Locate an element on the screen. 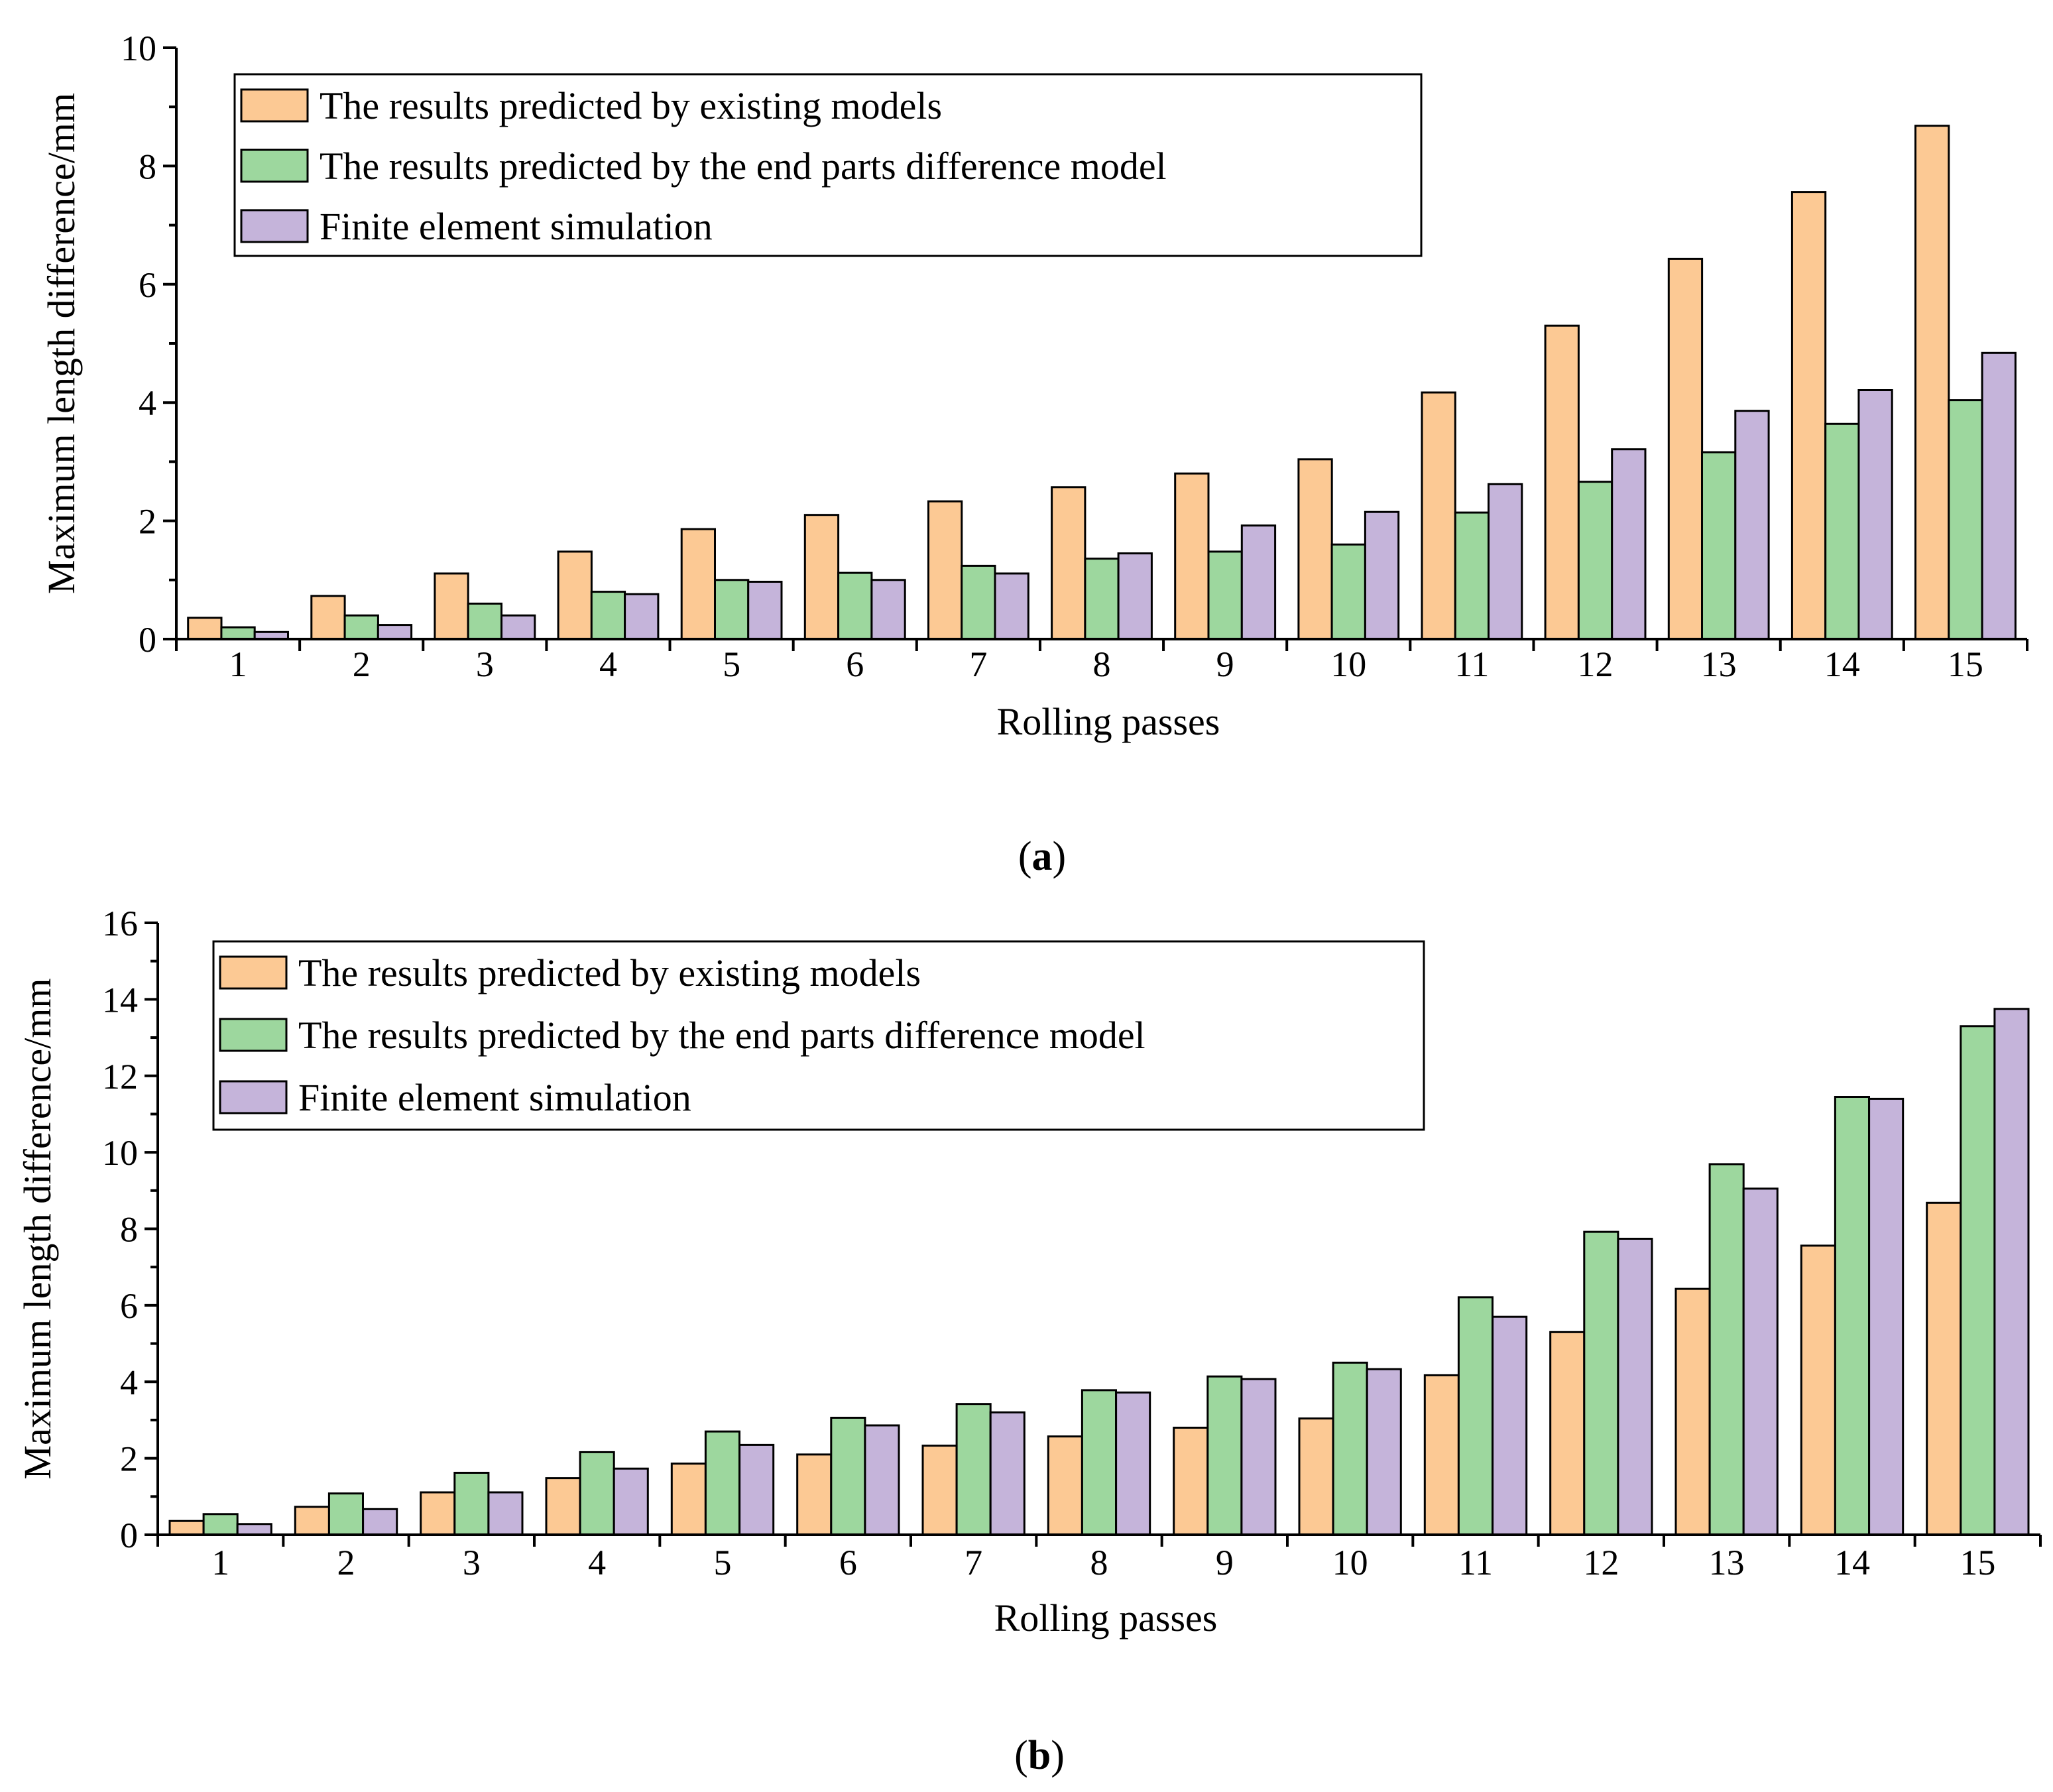 This screenshot has height=1792, width=2053. chart-a-xtick-label-4: 4 is located at coordinates (608, 664).